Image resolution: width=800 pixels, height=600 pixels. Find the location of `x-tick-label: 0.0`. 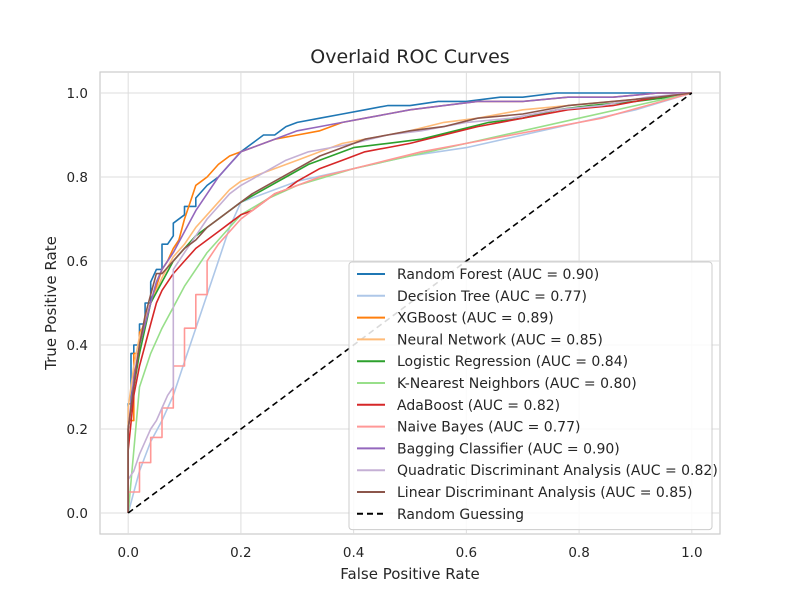

x-tick-label: 0.0 is located at coordinates (127, 553).